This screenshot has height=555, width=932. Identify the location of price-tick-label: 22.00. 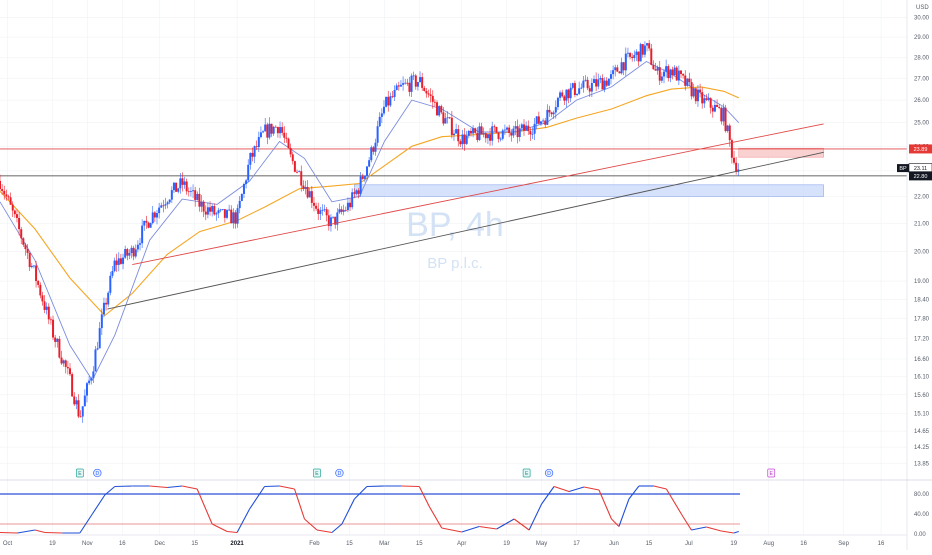
(922, 197).